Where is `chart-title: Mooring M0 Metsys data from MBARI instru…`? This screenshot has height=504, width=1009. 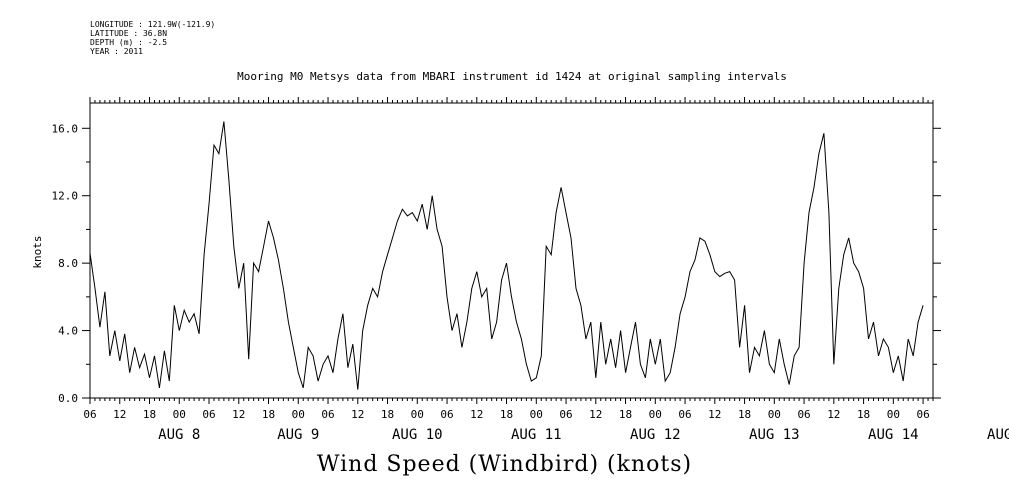
chart-title: Mooring M0 Metsys data from MBARI instru… is located at coordinates (512, 76).